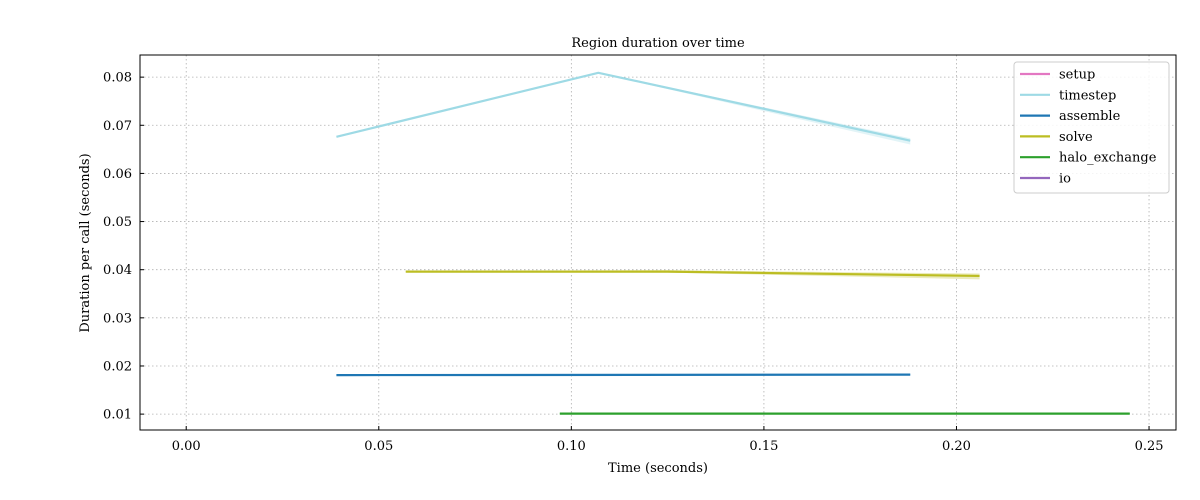 This screenshot has width=1200, height=500. Describe the element at coordinates (186, 446) in the screenshot. I see `x-tick-label: 0.00` at that location.